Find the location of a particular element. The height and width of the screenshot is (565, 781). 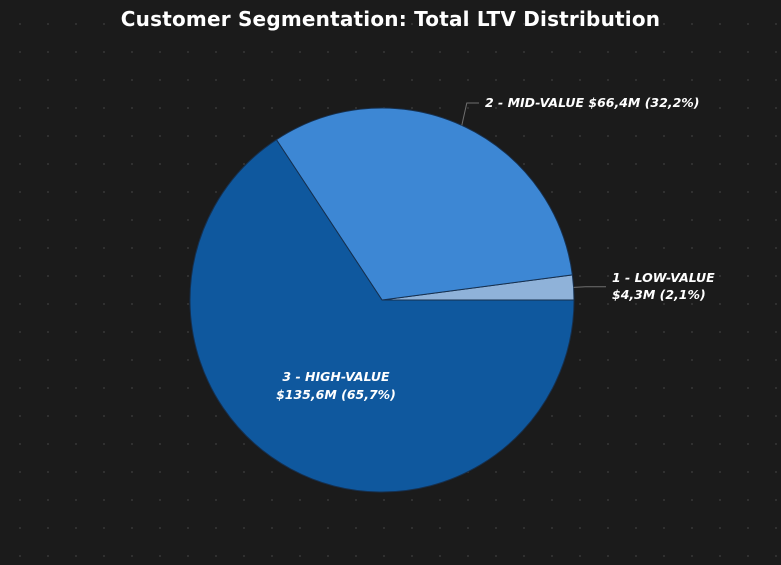

slice-label-1-low-value: 1 - LOW-VALUE $4,3M (2,1%) is located at coordinates (663, 286).